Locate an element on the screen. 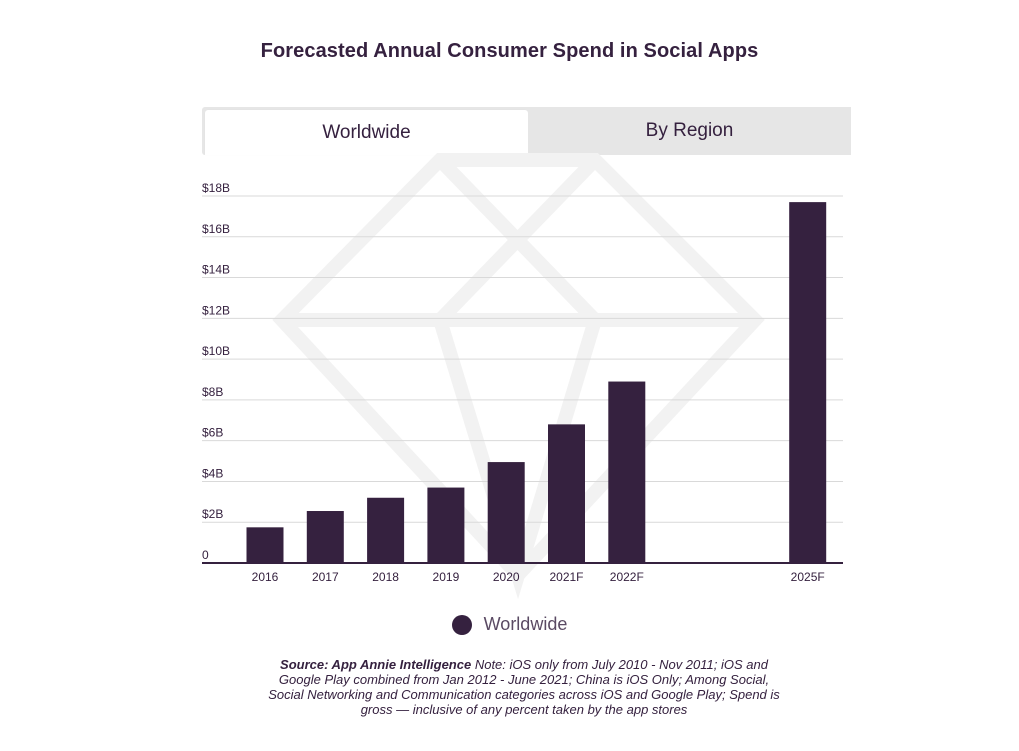 Image resolution: width=1019 pixels, height=751 pixels. bar-2018 is located at coordinates (386, 530).